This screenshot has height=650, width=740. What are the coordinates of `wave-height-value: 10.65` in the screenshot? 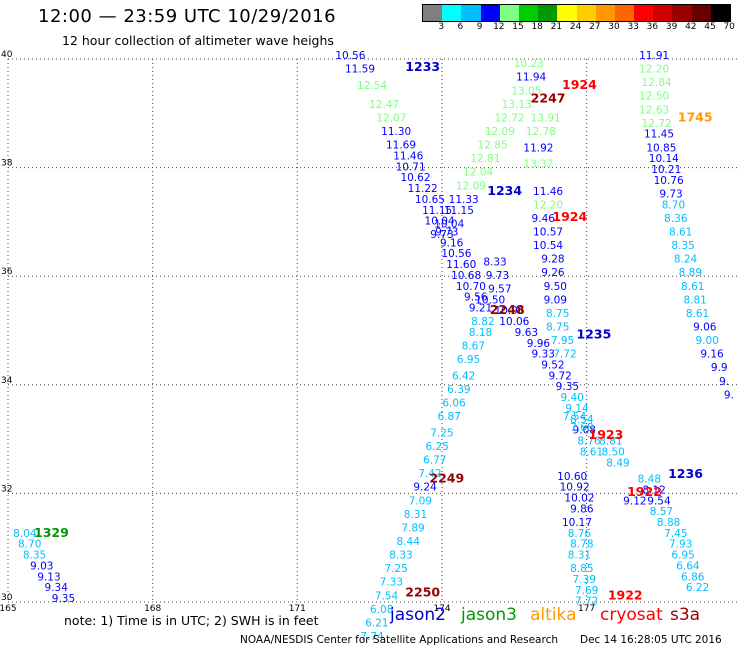 It's located at (430, 200).